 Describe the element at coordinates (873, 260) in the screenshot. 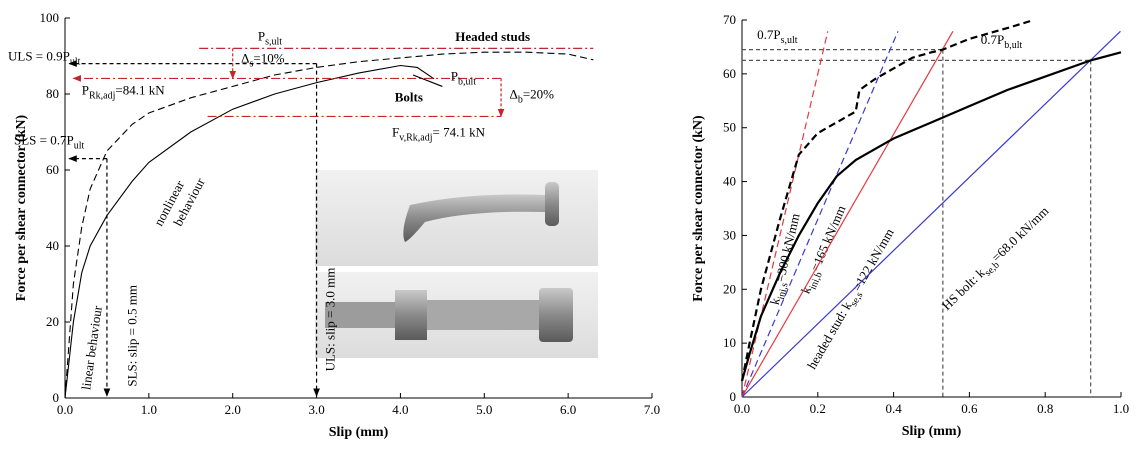

I see `annotation-text: =122 kN/mm` at that location.